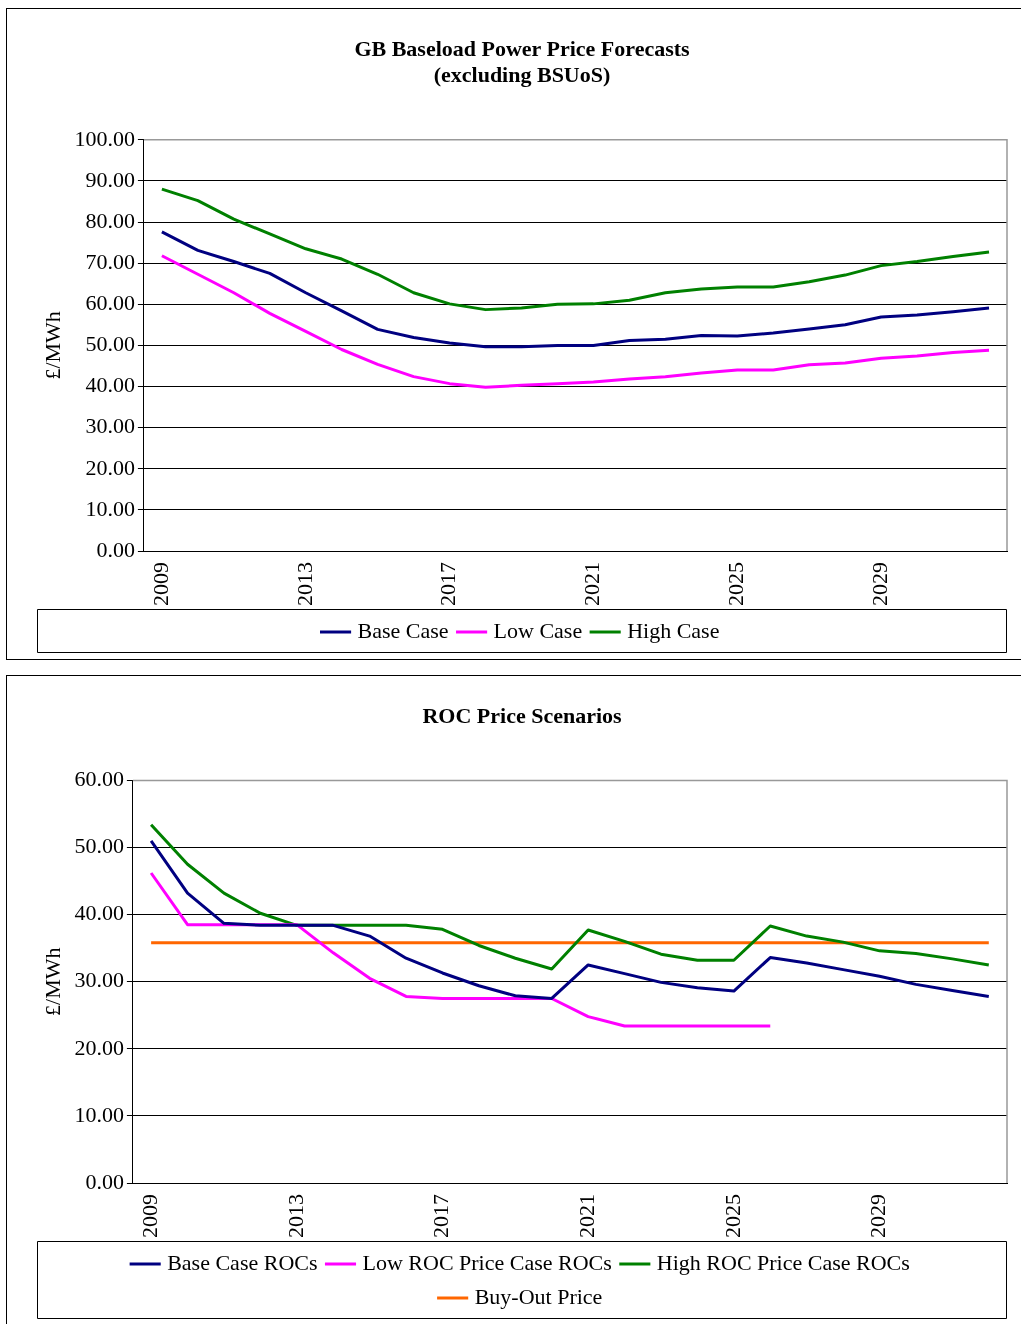  I want to click on chart-subtitle: (excluding BSUoS), so click(522, 75).